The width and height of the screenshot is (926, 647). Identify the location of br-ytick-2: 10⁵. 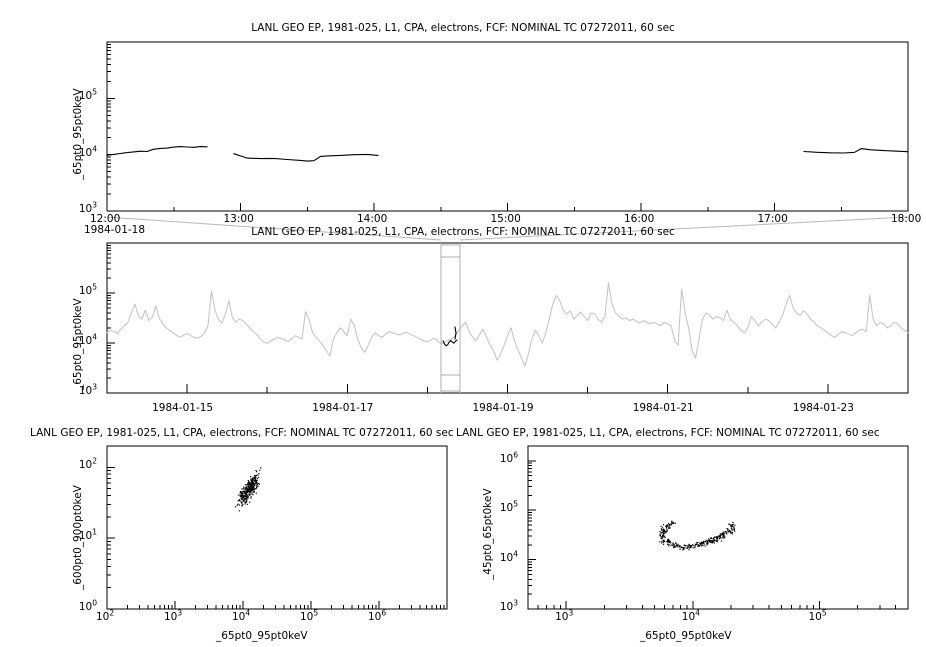
(508, 507).